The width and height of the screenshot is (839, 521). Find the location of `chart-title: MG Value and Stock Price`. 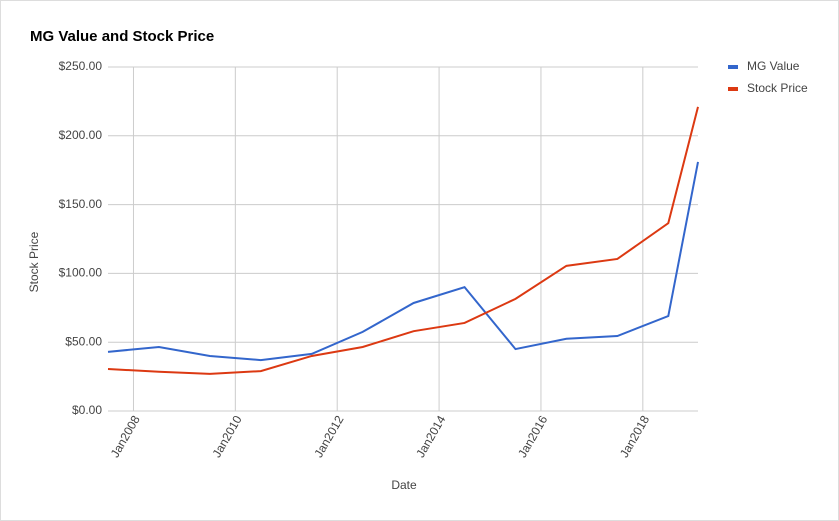

chart-title: MG Value and Stock Price is located at coordinates (122, 36).